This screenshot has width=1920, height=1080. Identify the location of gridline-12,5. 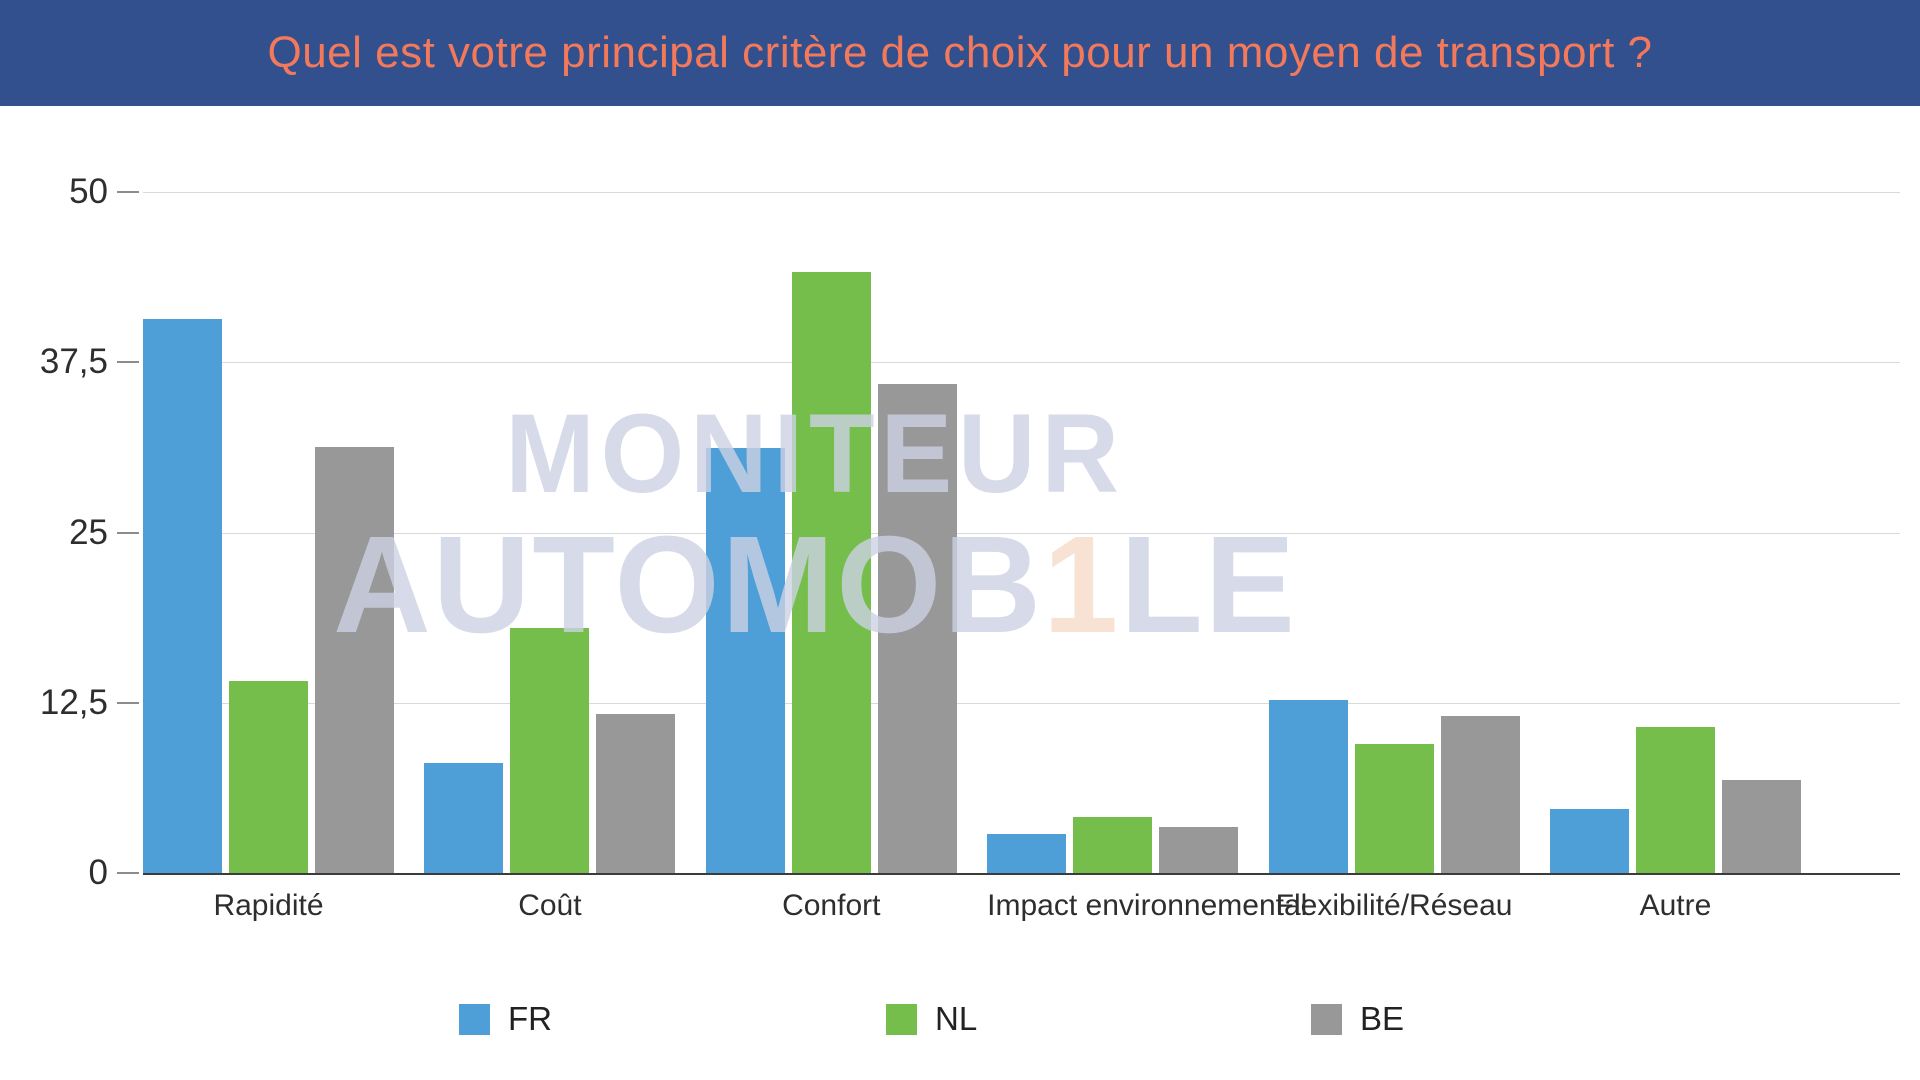
(1021, 703).